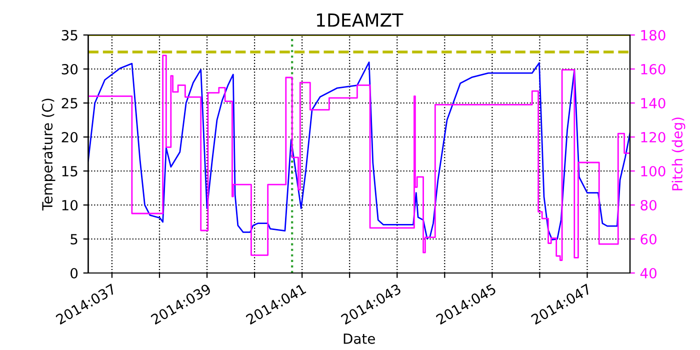 The height and width of the screenshot is (350, 700). I want to click on y-tick-label: 5, so click(74, 239).